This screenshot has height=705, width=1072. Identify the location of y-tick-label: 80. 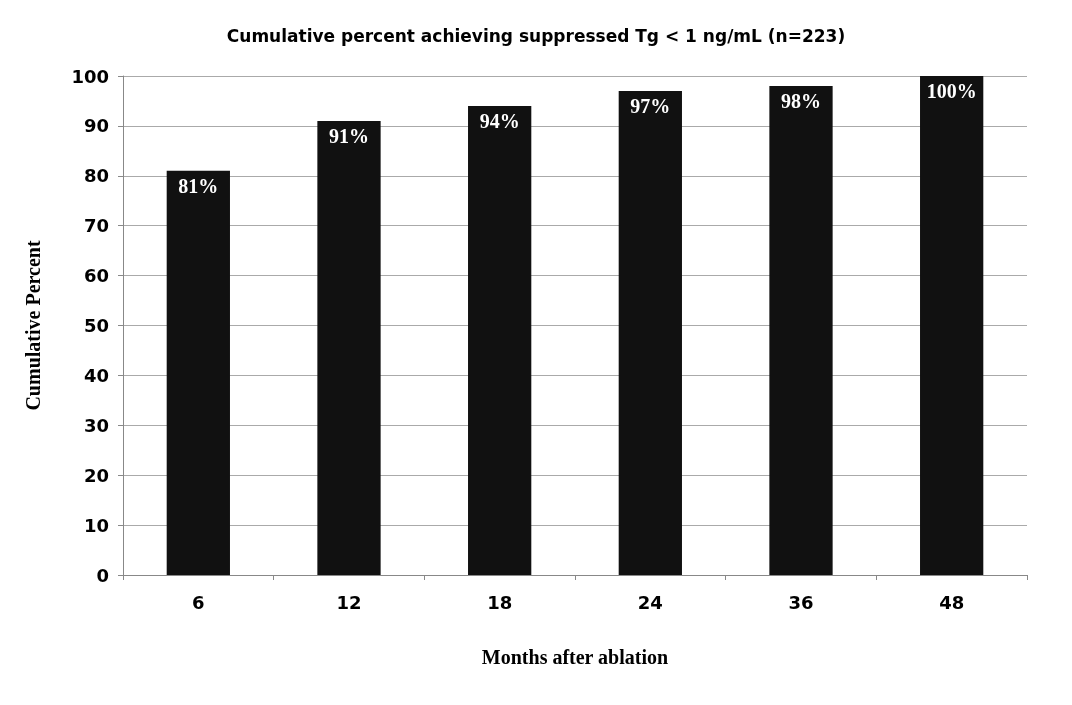
(96, 176).